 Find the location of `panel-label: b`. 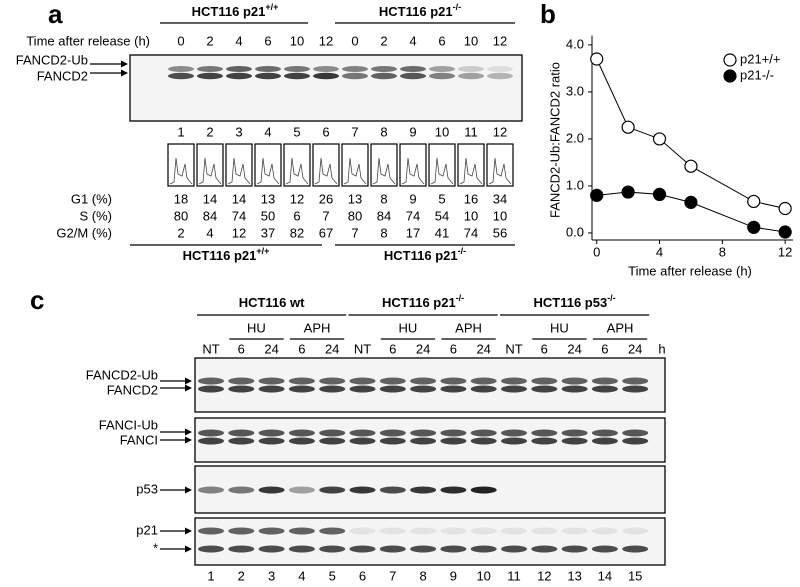

panel-label: b is located at coordinates (548, 14).